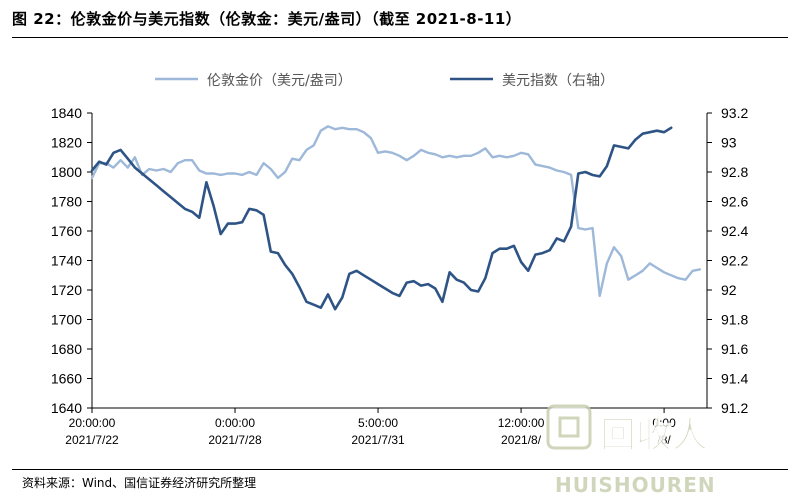 This screenshot has height=500, width=800. What do you see at coordinates (235, 423) in the screenshot?
I see `x-tick-time-label: 0:00:00` at bounding box center [235, 423].